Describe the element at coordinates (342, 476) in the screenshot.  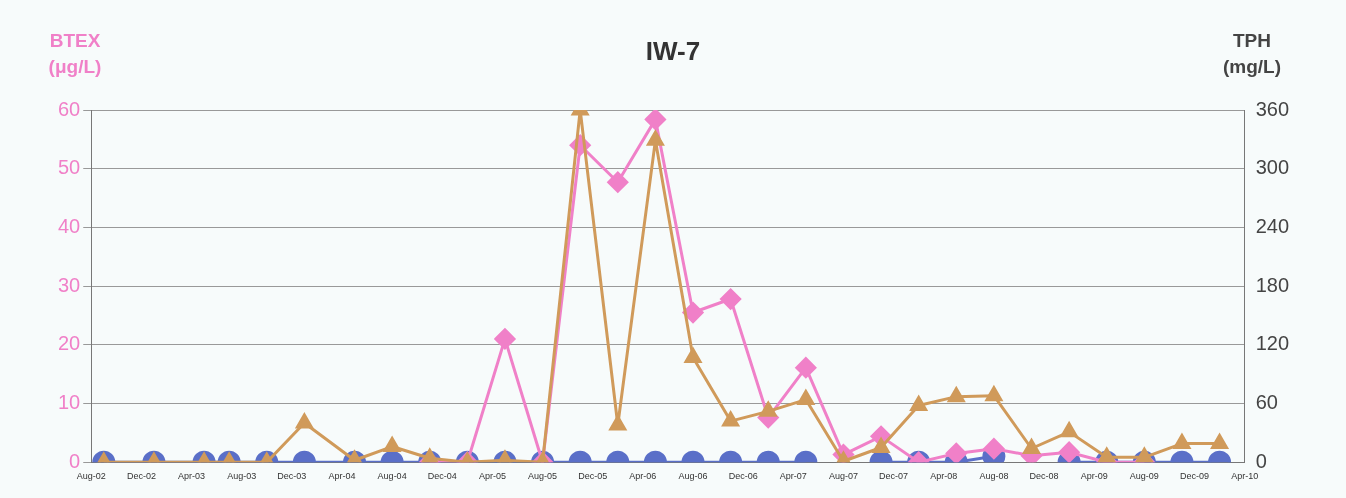
I see `x-tick-label: Apr-04` at that location.